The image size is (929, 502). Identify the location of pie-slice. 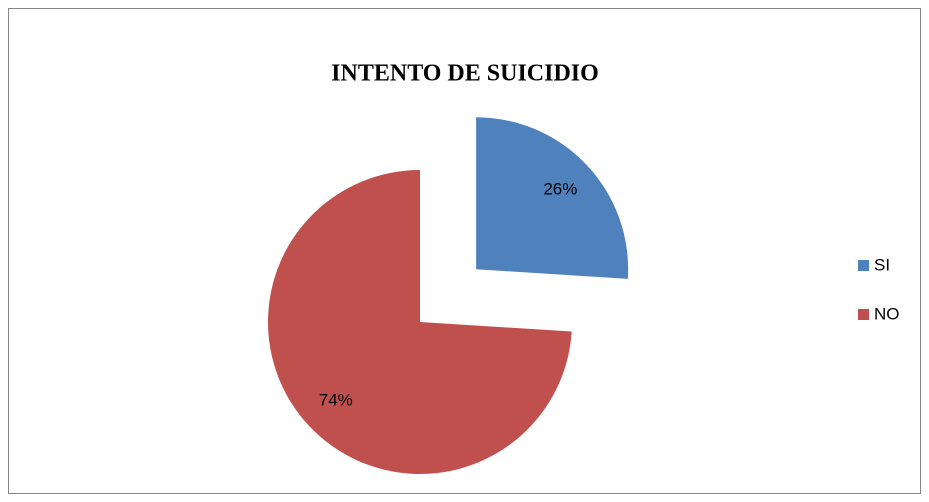
(552, 198).